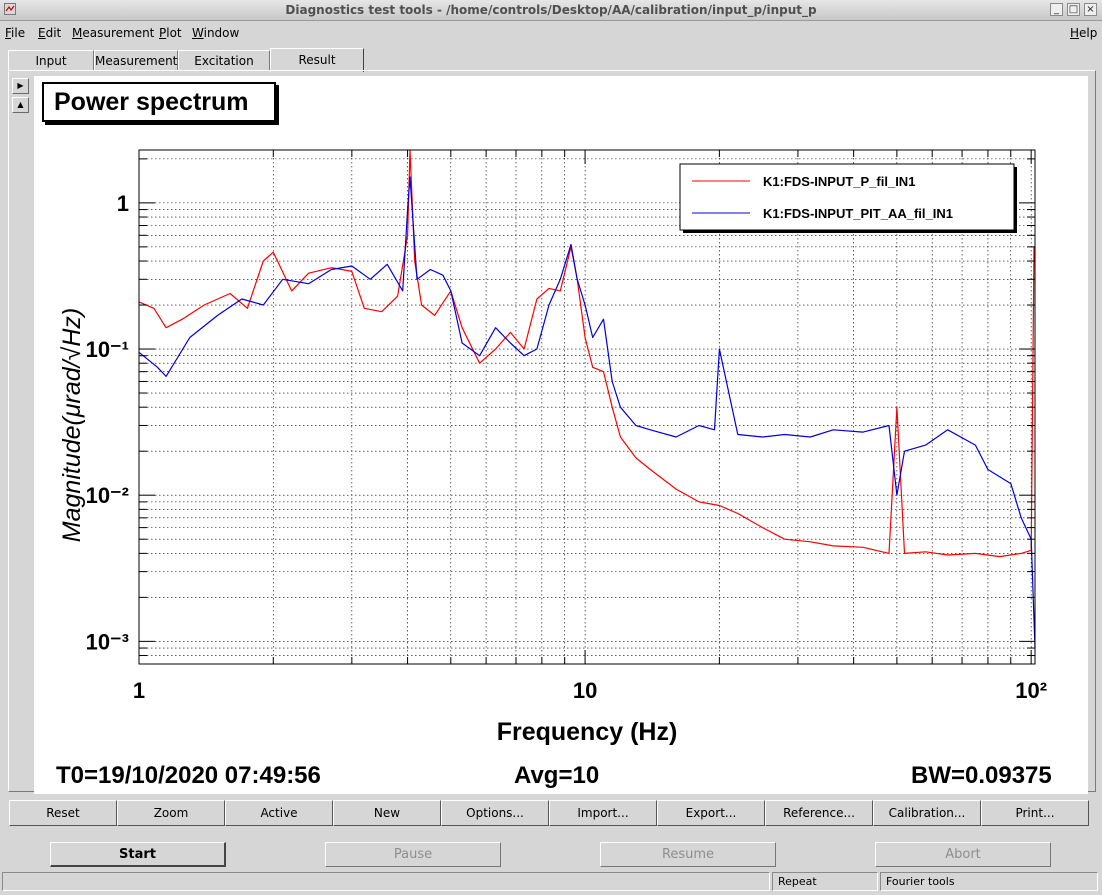 The image size is (1102, 895). Describe the element at coordinates (20, 86) in the screenshot. I see `scroll-right-icon: ▶` at that location.